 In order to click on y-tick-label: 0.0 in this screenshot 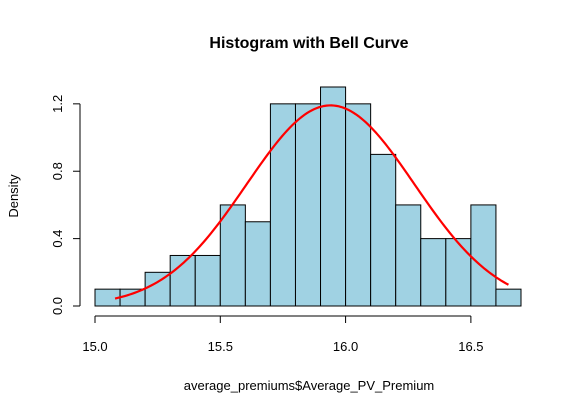, I will do `click(57, 306)`.